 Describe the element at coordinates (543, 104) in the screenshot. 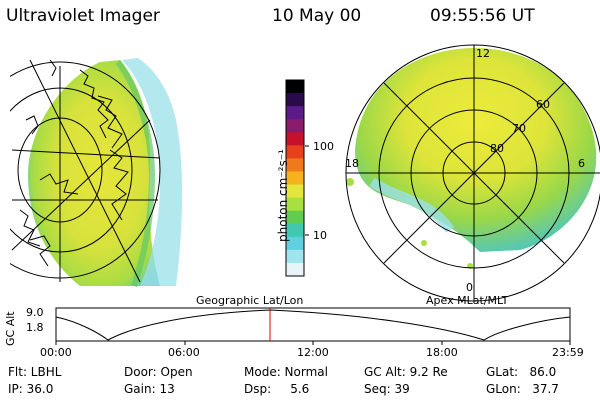

I see `mlat-label-60: 60` at that location.